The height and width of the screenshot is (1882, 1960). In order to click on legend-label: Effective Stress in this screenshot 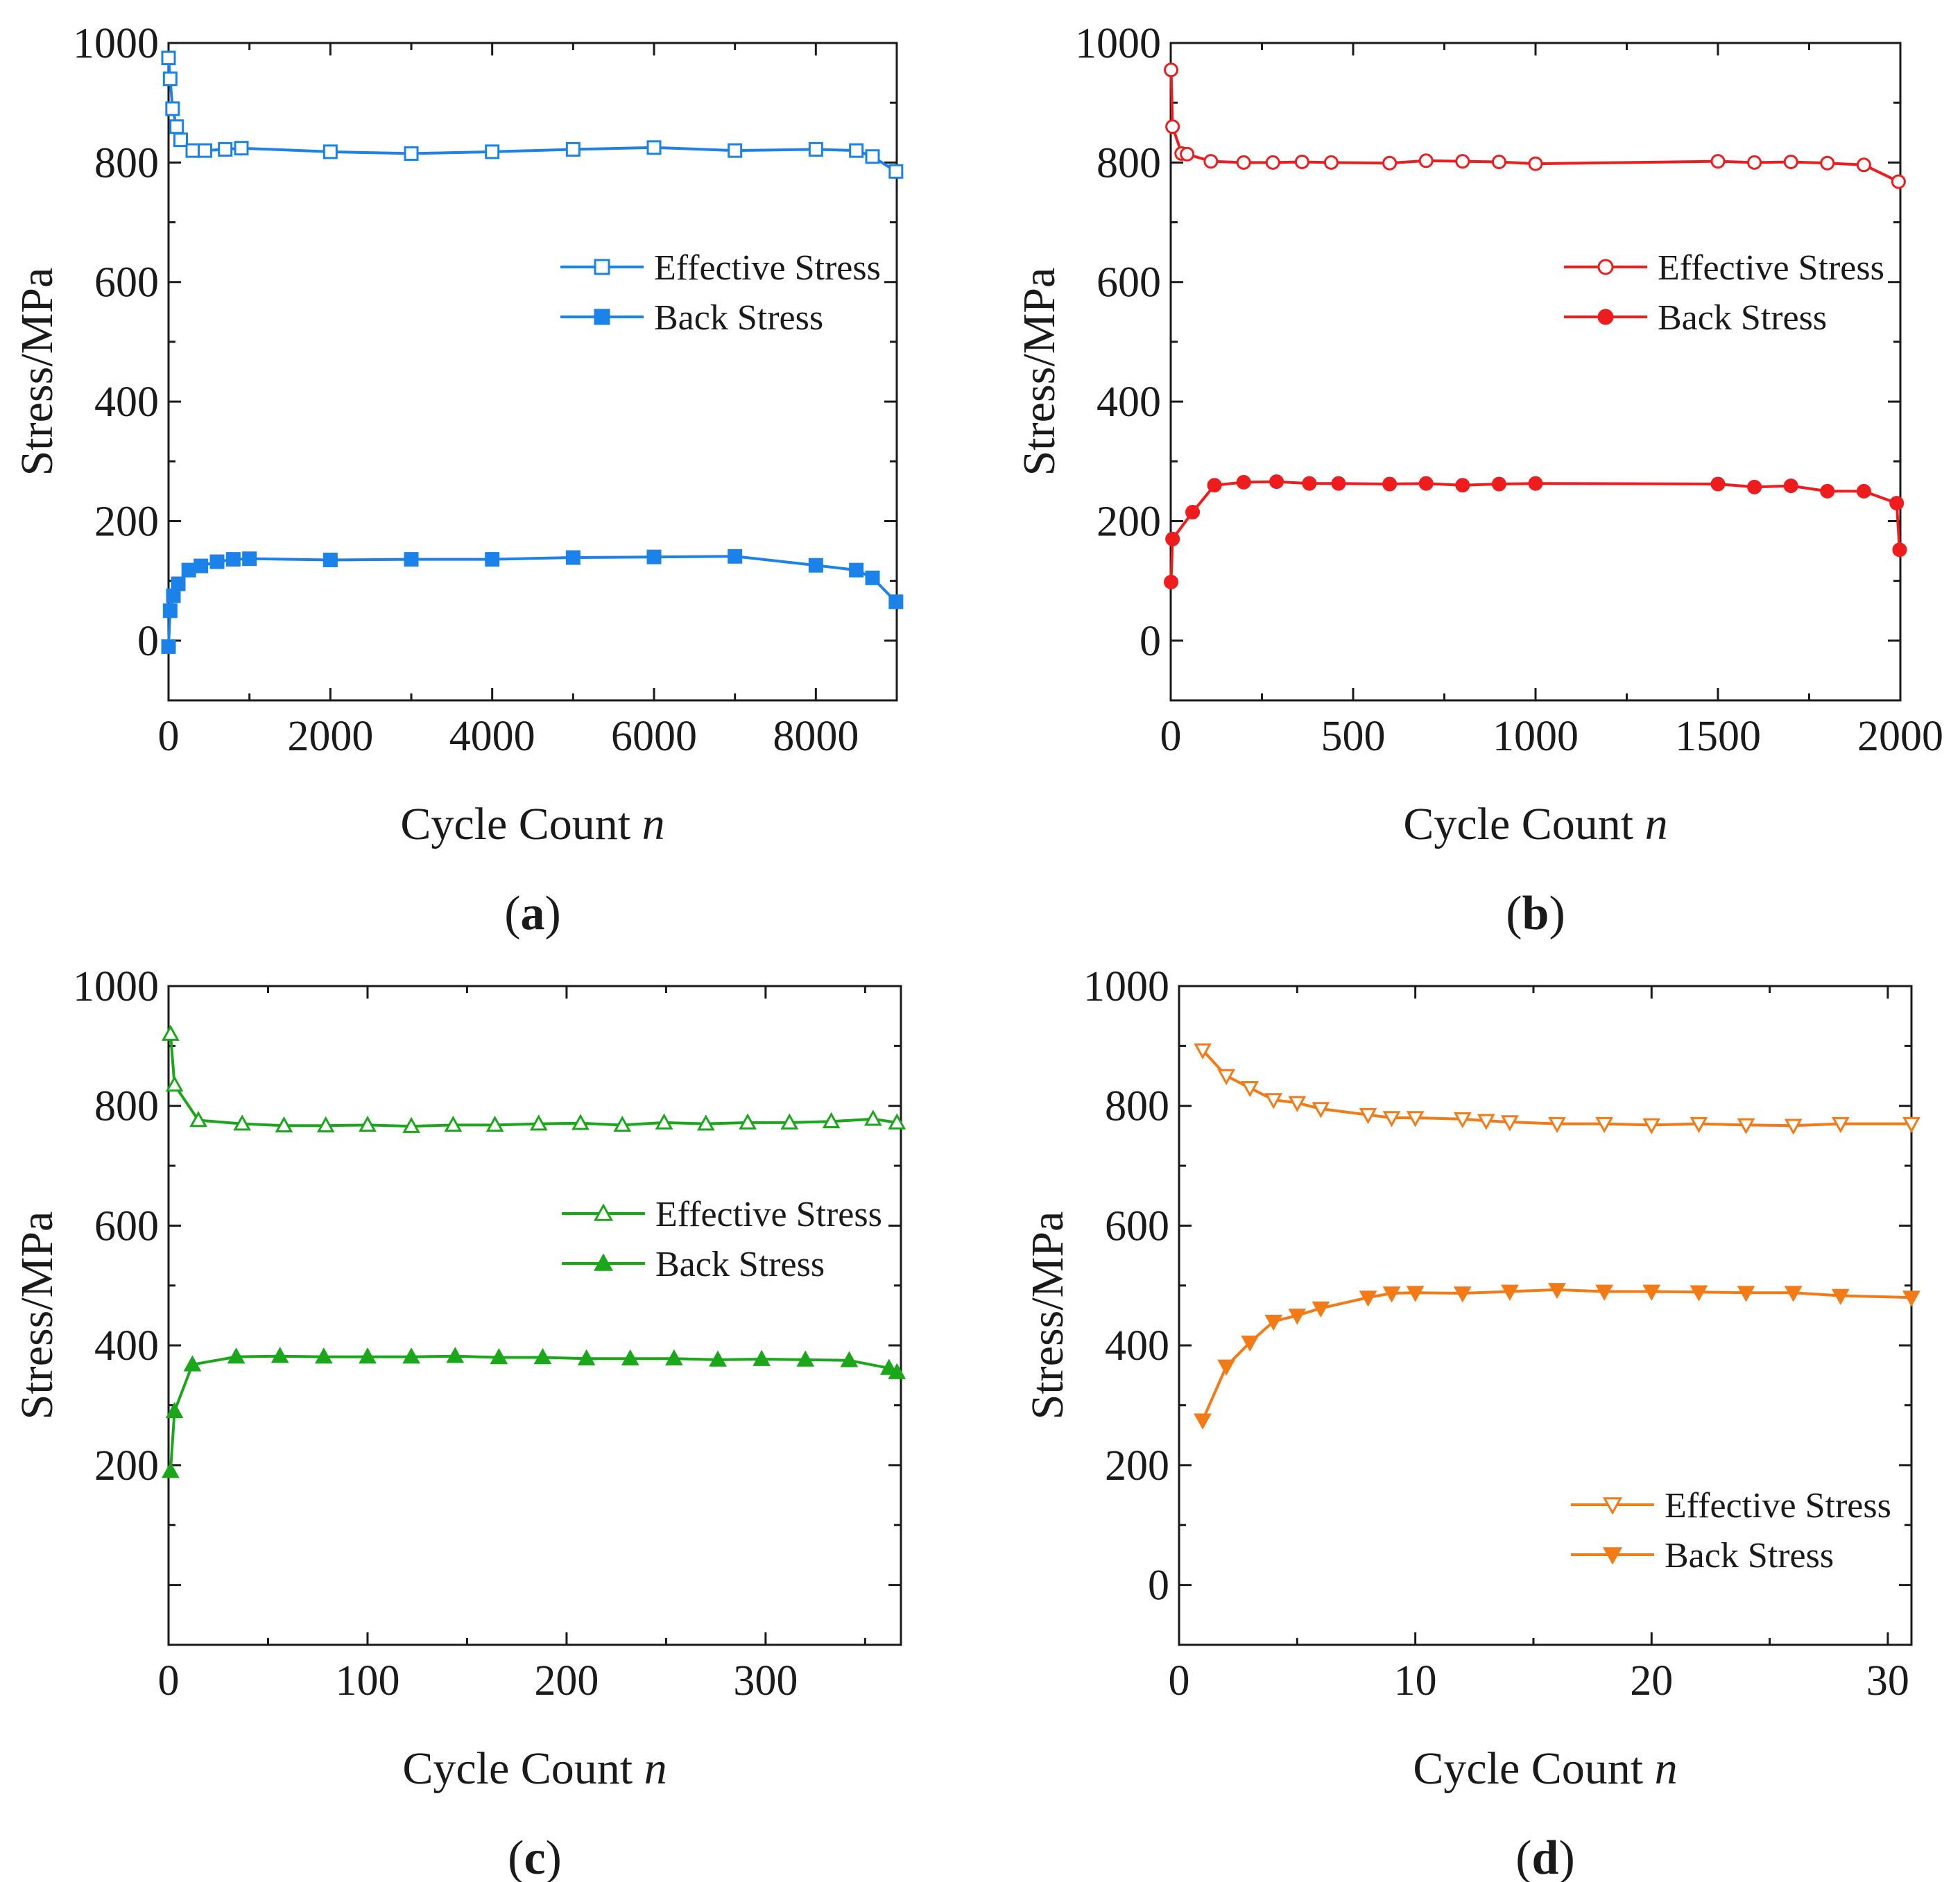, I will do `click(1778, 1506)`.